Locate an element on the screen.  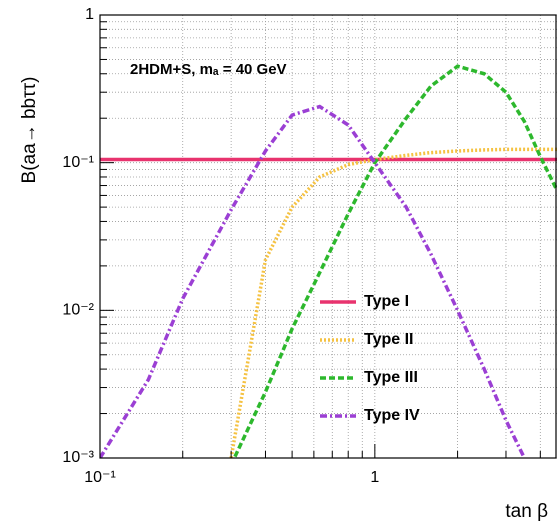
x-tick-label: 10⁻¹ is located at coordinates (100, 477).